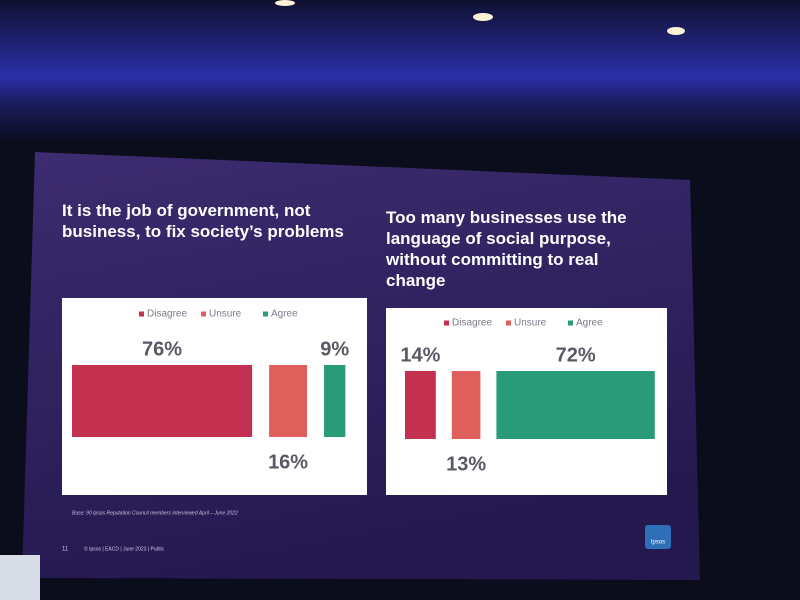  Describe the element at coordinates (288, 462) in the screenshot. I see `value-label: 16%` at that location.